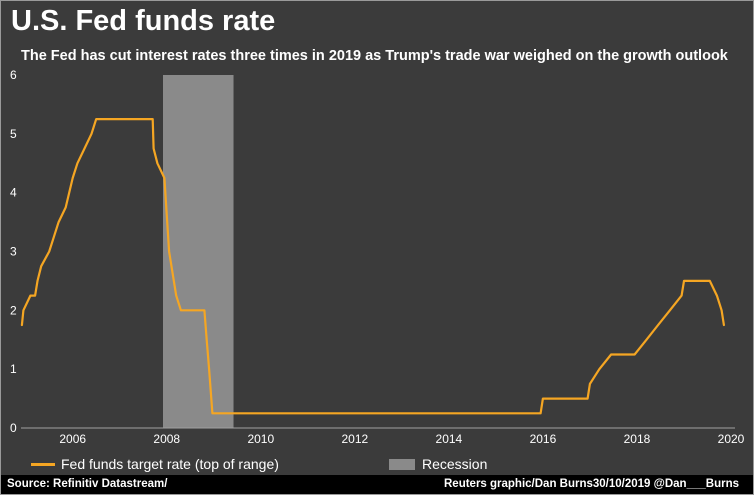 This screenshot has height=495, width=754. Describe the element at coordinates (13, 310) in the screenshot. I see `y-tick-label-2: 2` at that location.